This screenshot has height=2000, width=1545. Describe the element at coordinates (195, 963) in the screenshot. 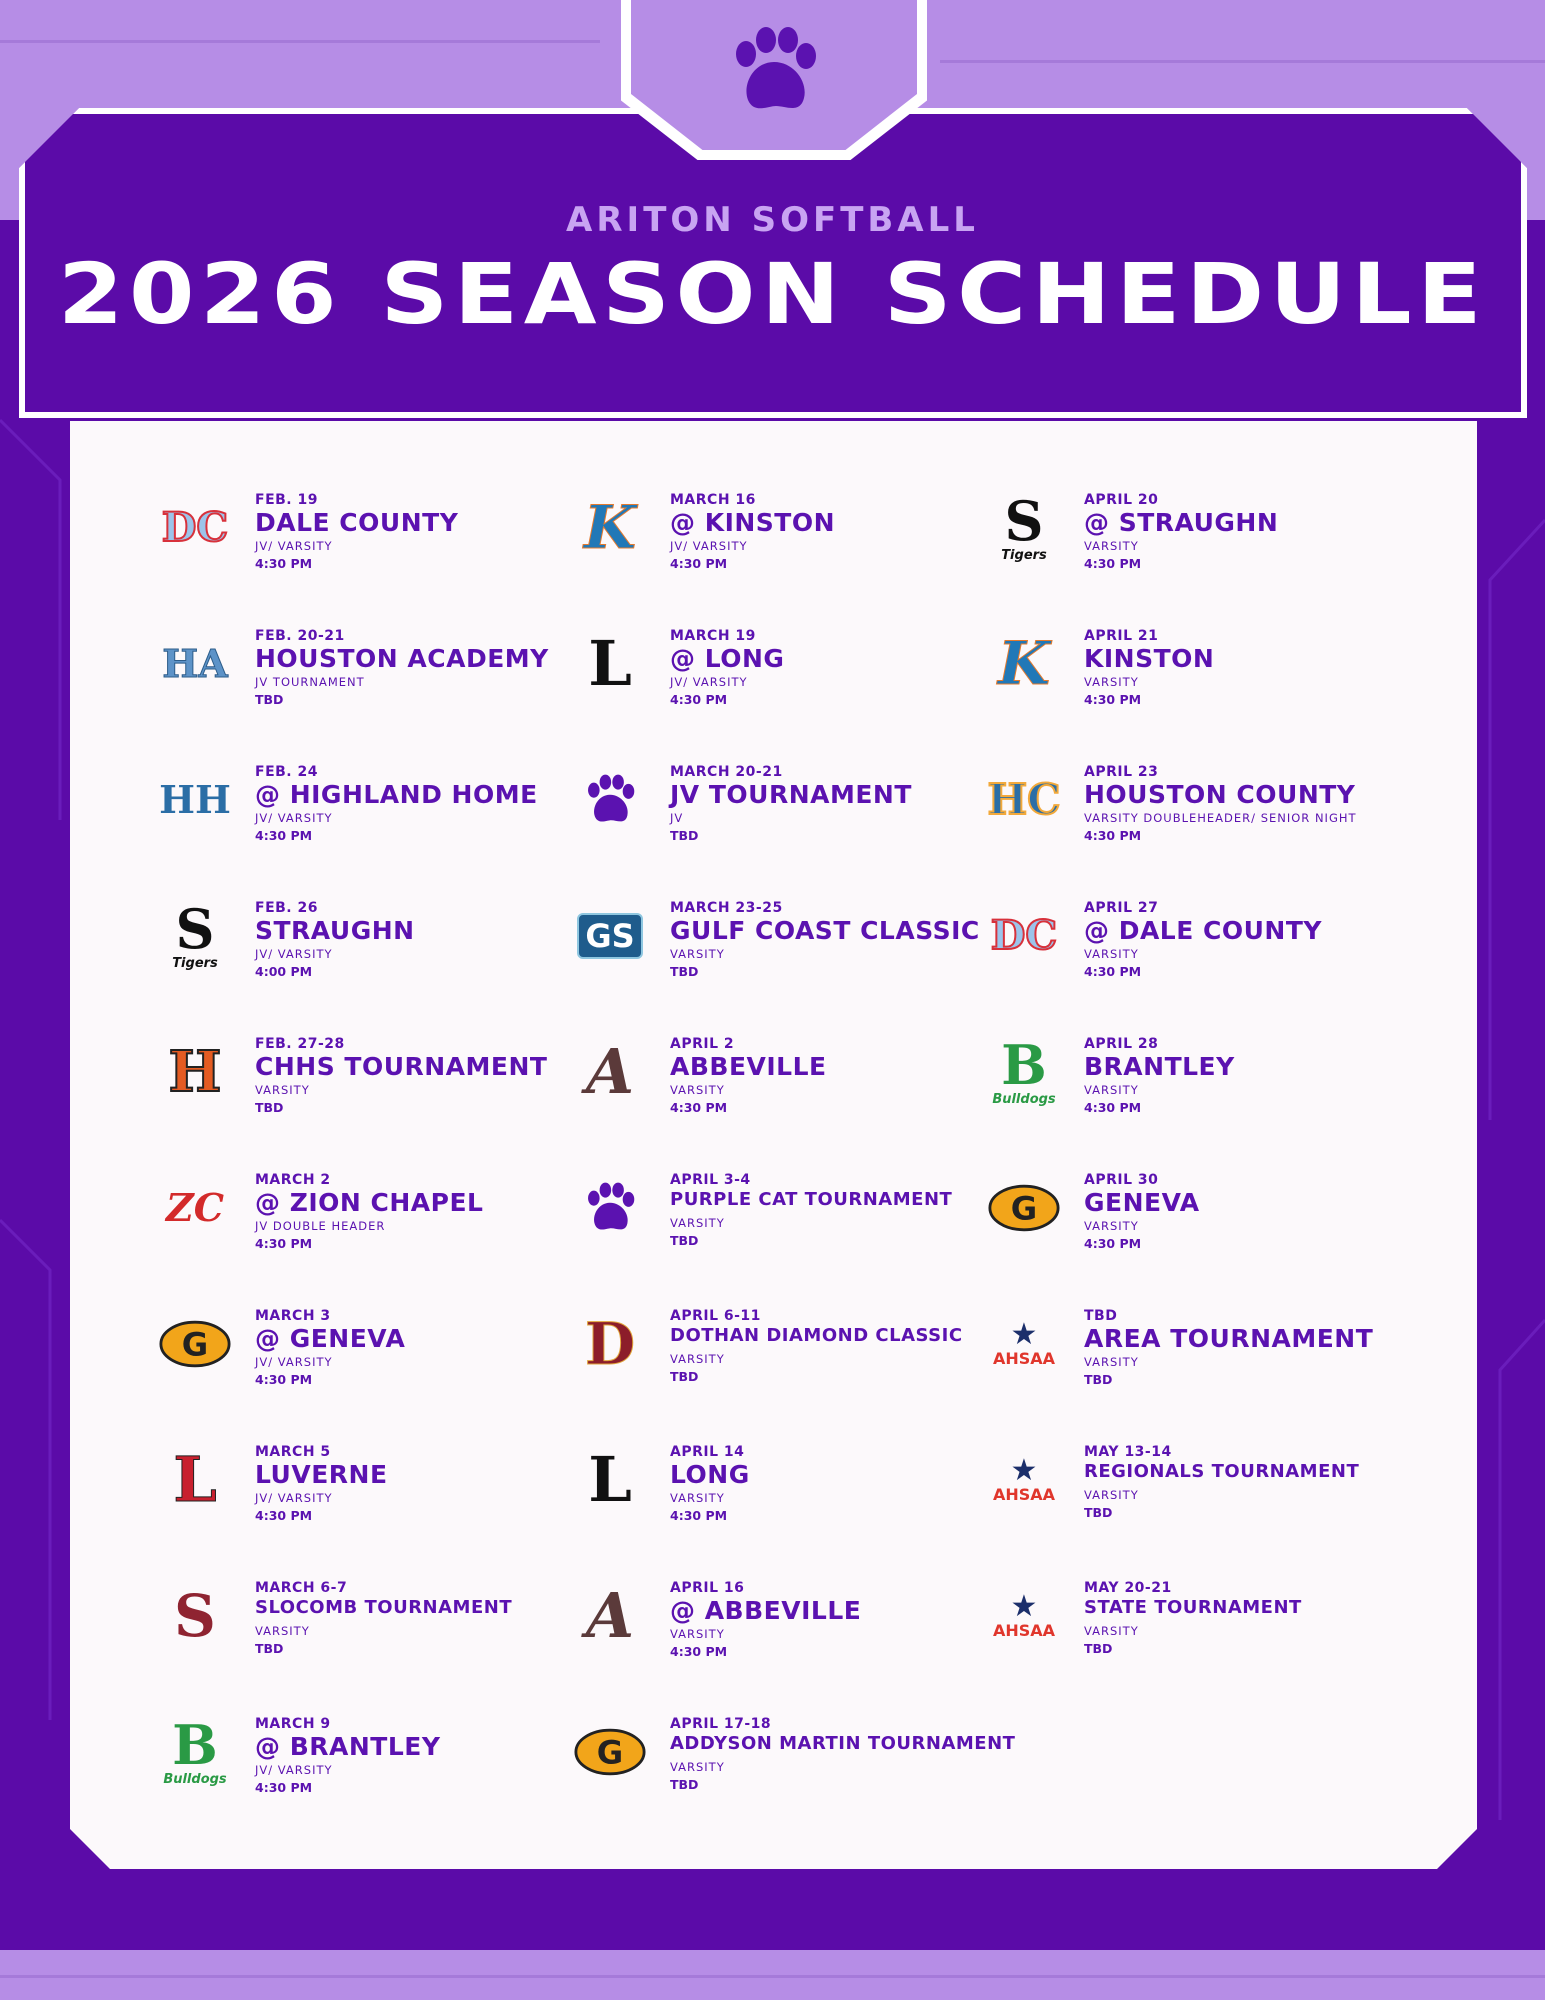

I see `logo-lettering: Tigers` at that location.